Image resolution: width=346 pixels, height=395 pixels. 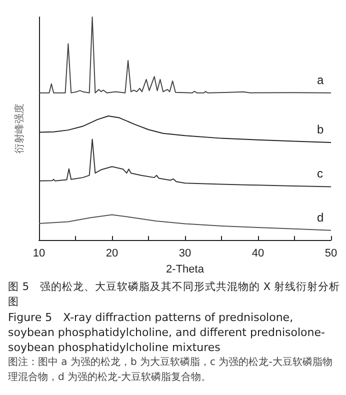 What do you see at coordinates (320, 217) in the screenshot?
I see `series-label: d` at bounding box center [320, 217].